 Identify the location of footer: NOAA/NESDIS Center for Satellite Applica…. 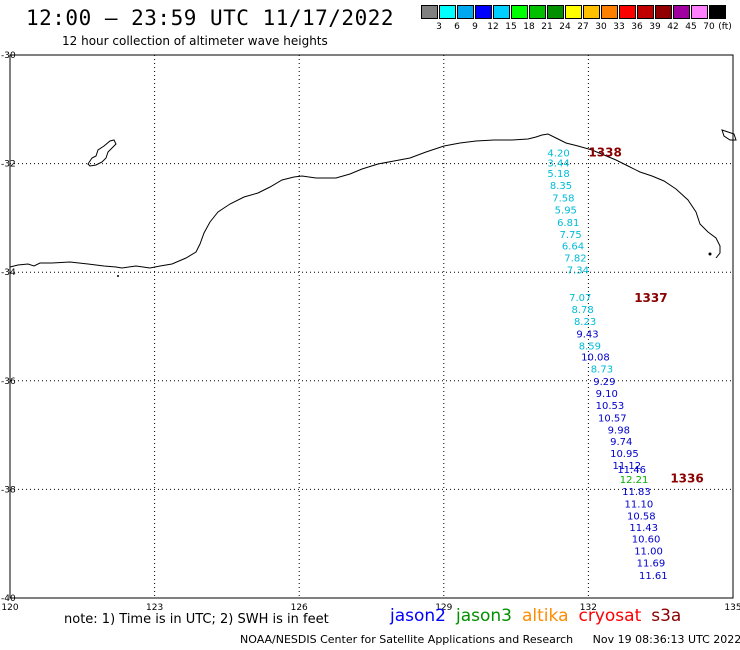
(490, 639).